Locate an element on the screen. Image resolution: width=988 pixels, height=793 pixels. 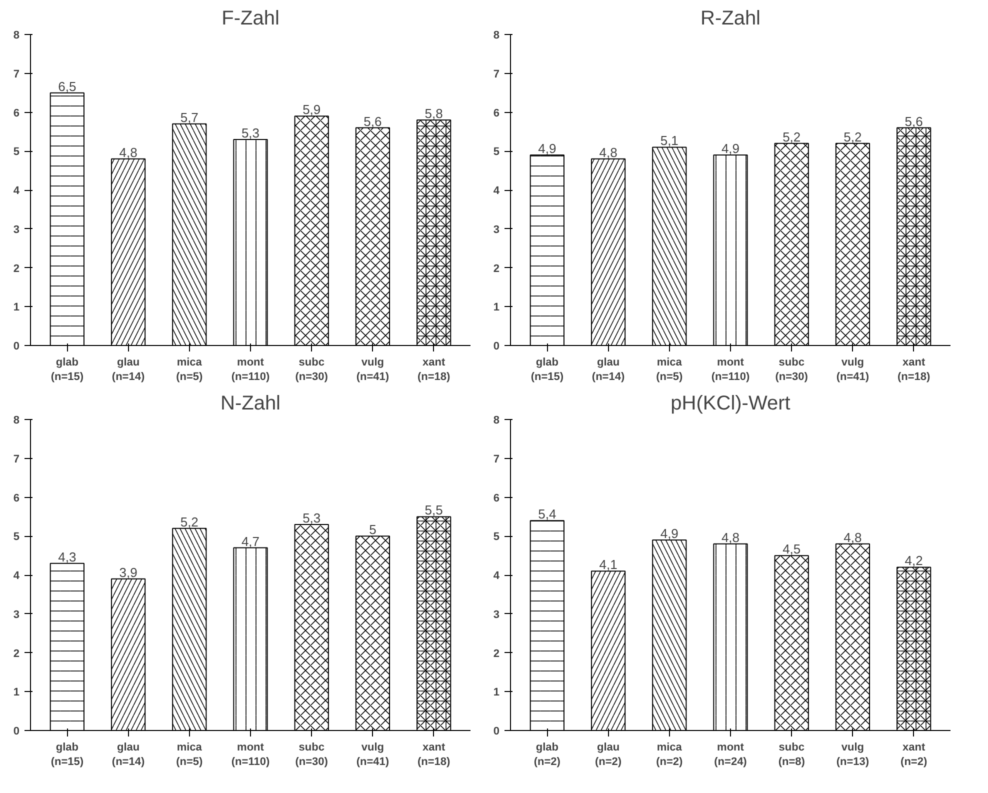
data-label: 5,5 is located at coordinates (433, 510).